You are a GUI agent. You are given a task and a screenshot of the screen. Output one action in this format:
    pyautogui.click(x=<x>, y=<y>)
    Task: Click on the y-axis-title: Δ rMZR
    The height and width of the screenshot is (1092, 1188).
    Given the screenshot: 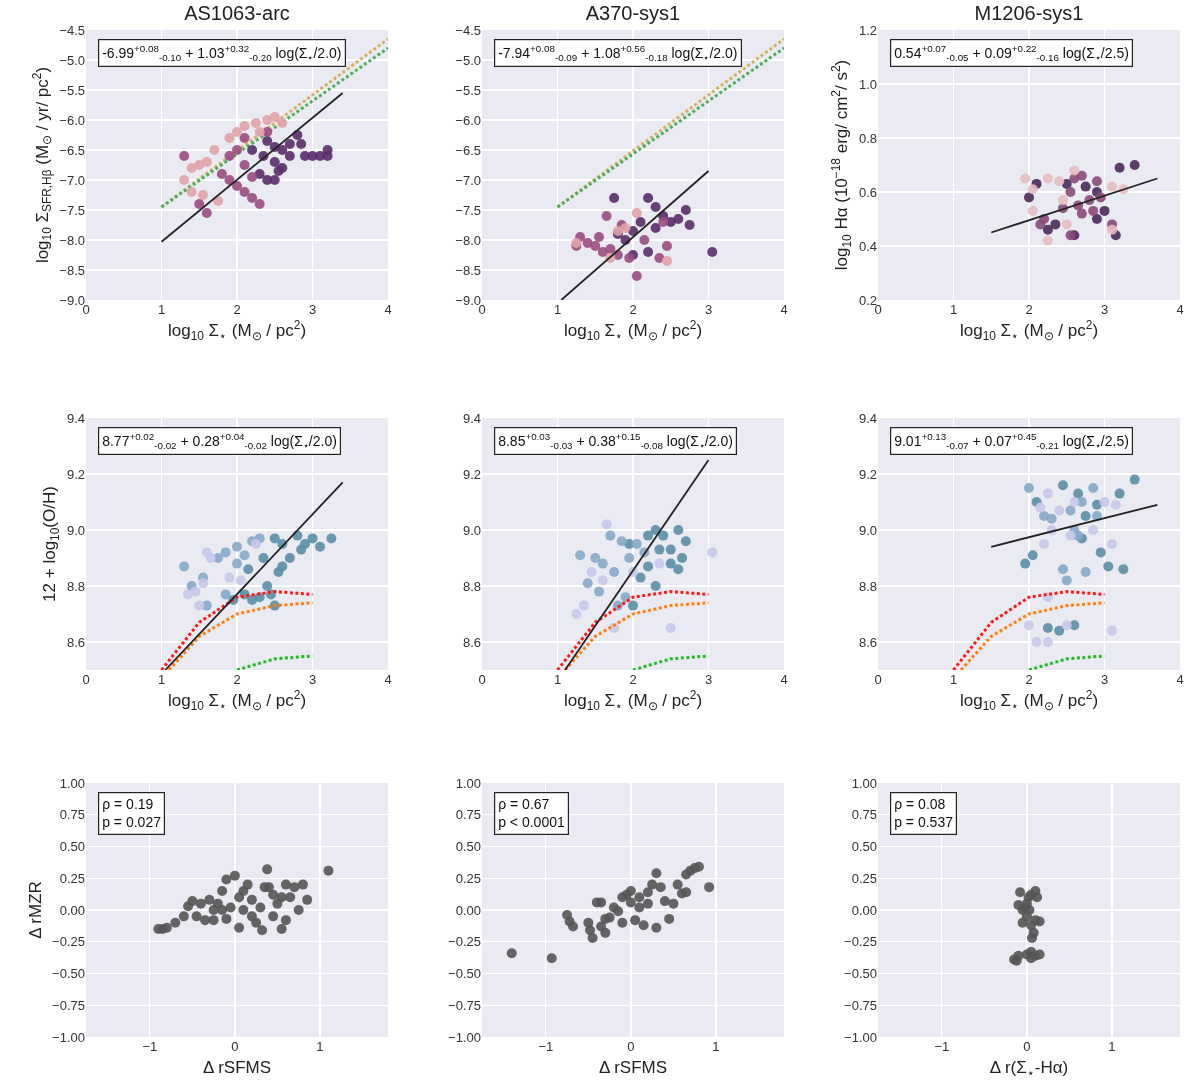 What is the action you would take?
    pyautogui.click(x=35, y=910)
    